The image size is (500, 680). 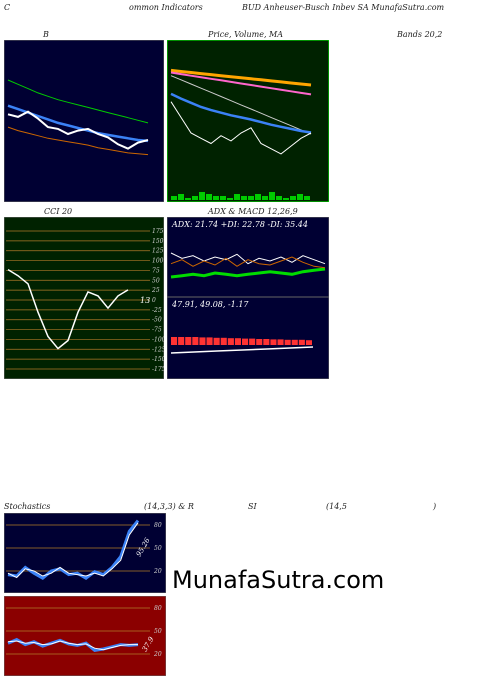 What do you see at coordinates (253, 211) in the screenshot?
I see `adx-macd-title: ADX & MACD 12,26,9` at bounding box center [253, 211].